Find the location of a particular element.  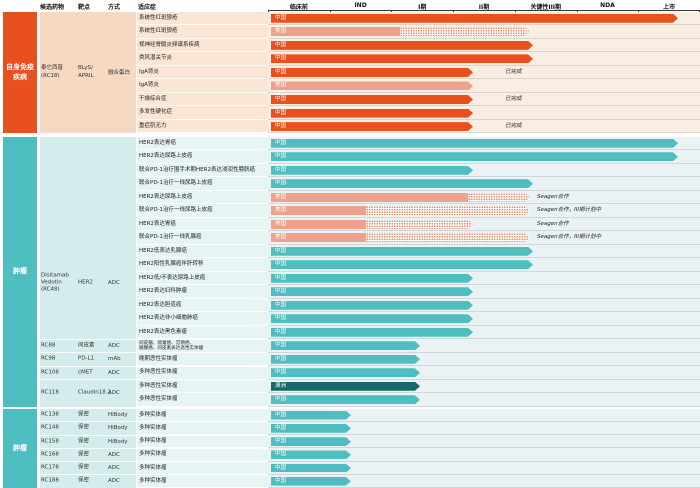

target-cell: Claudin18.2 is located at coordinates (94, 392).